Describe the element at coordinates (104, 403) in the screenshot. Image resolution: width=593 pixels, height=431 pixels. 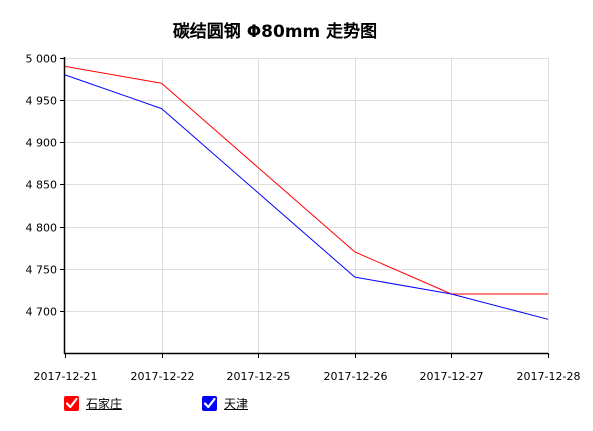
I see `legend-label: 石家庄` at that location.